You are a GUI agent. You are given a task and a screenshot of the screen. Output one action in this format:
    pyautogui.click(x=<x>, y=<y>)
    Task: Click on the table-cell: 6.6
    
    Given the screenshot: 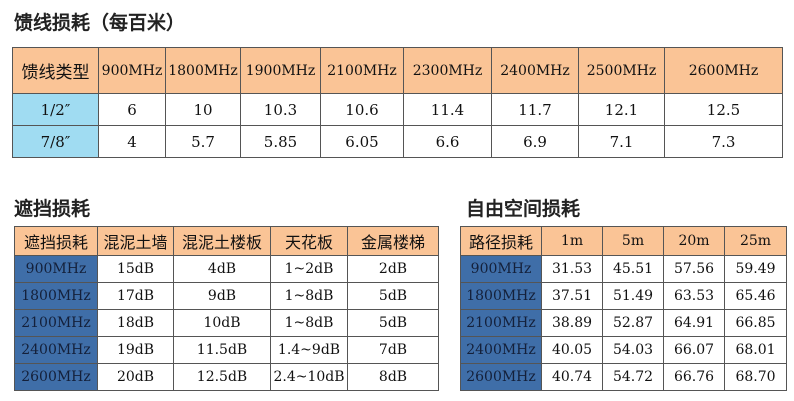 What is the action you would take?
    pyautogui.click(x=447, y=141)
    